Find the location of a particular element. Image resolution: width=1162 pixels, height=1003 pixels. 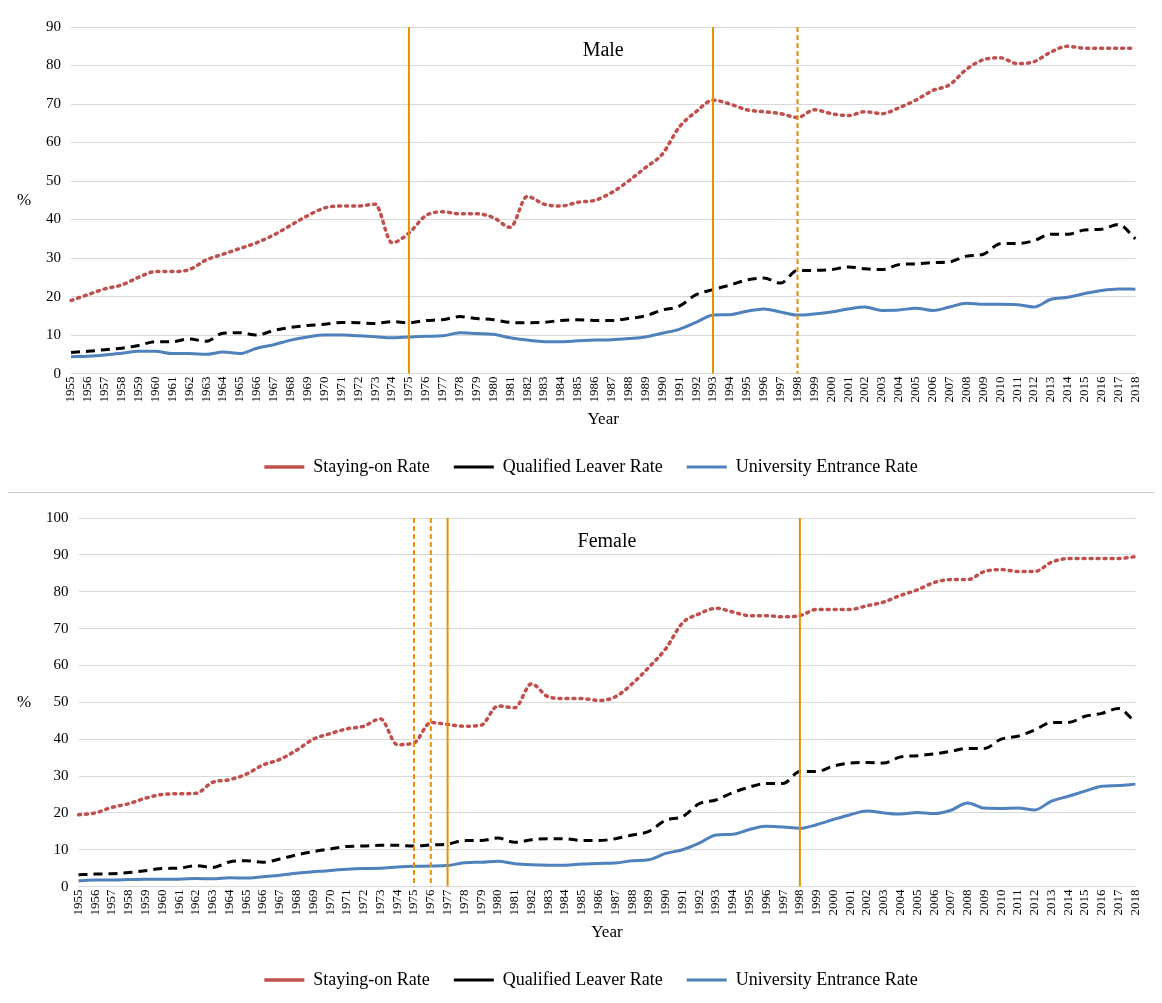

x-tick-label: 1980 is located at coordinates (497, 902).